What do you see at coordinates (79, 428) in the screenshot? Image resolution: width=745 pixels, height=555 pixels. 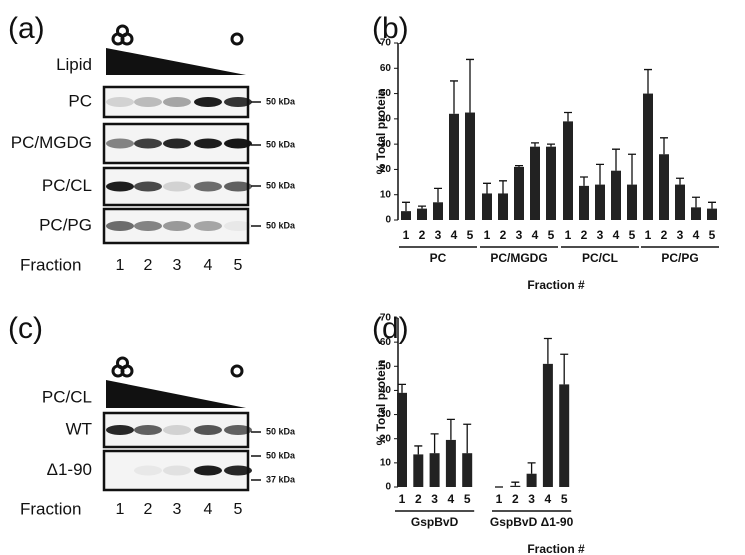 I see `row-label: WT` at bounding box center [79, 428].